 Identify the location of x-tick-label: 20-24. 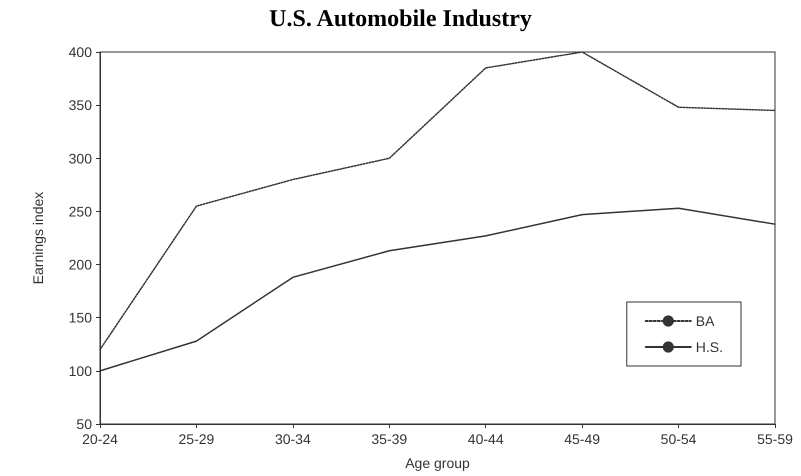
(100, 439).